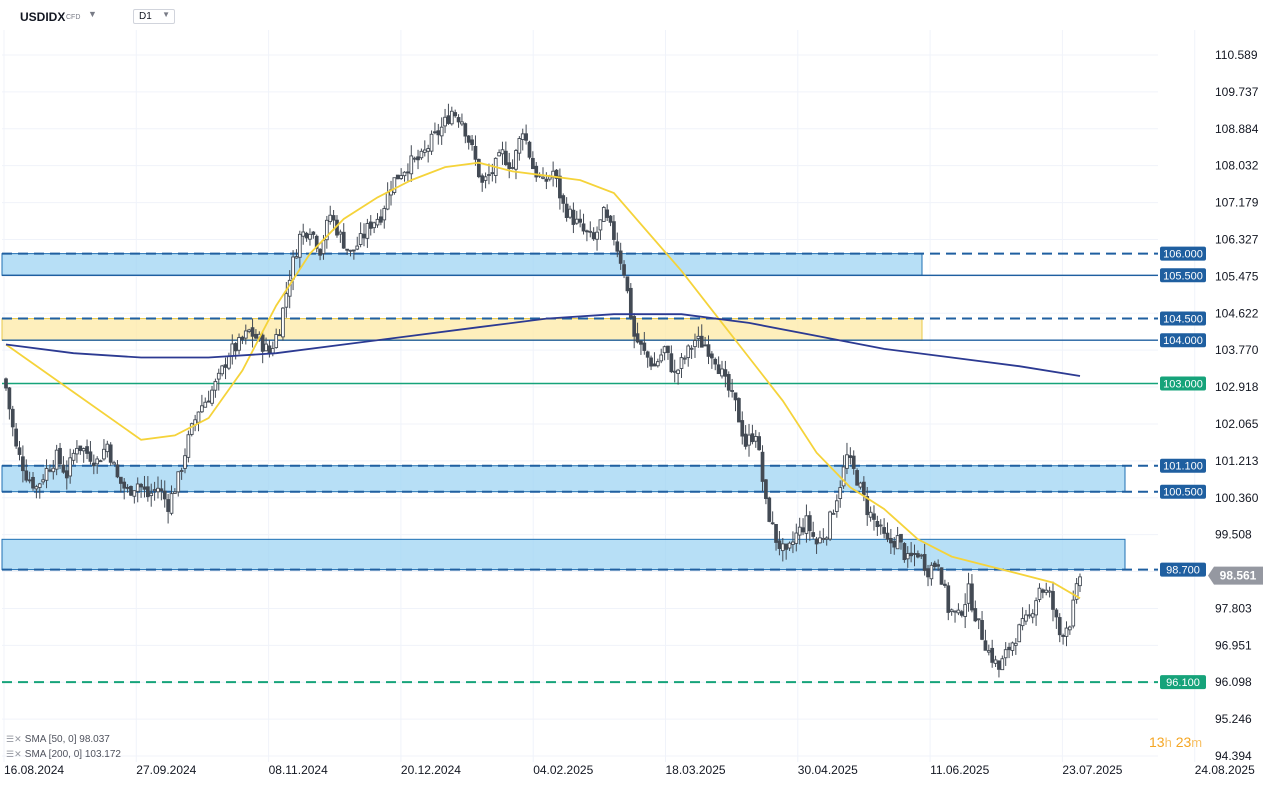 Image resolution: width=1275 pixels, height=787 pixels. I want to click on symbol-name: USDIDX, so click(43, 17).